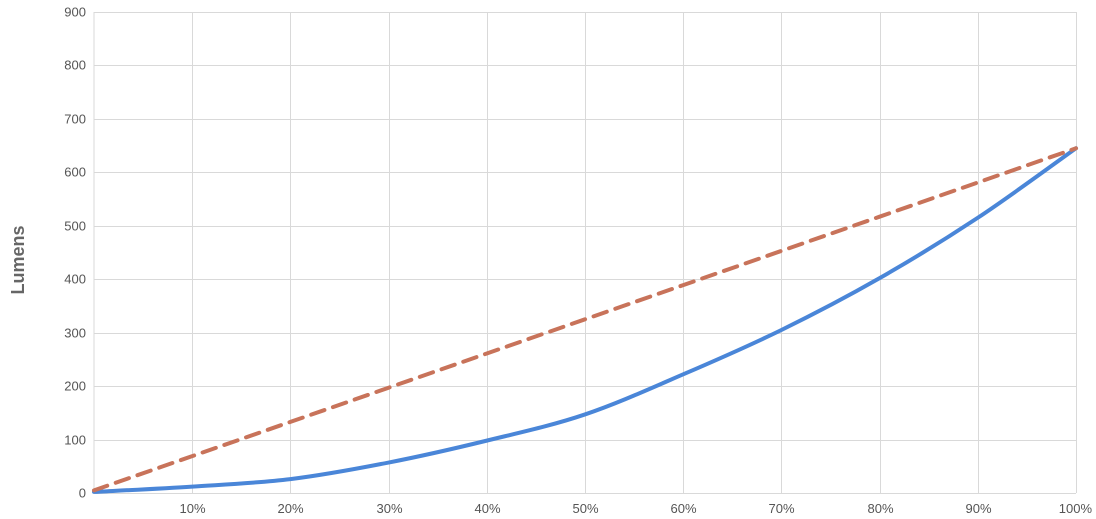 The image size is (1096, 519). I want to click on y-tick-label: 800, so click(75, 65).